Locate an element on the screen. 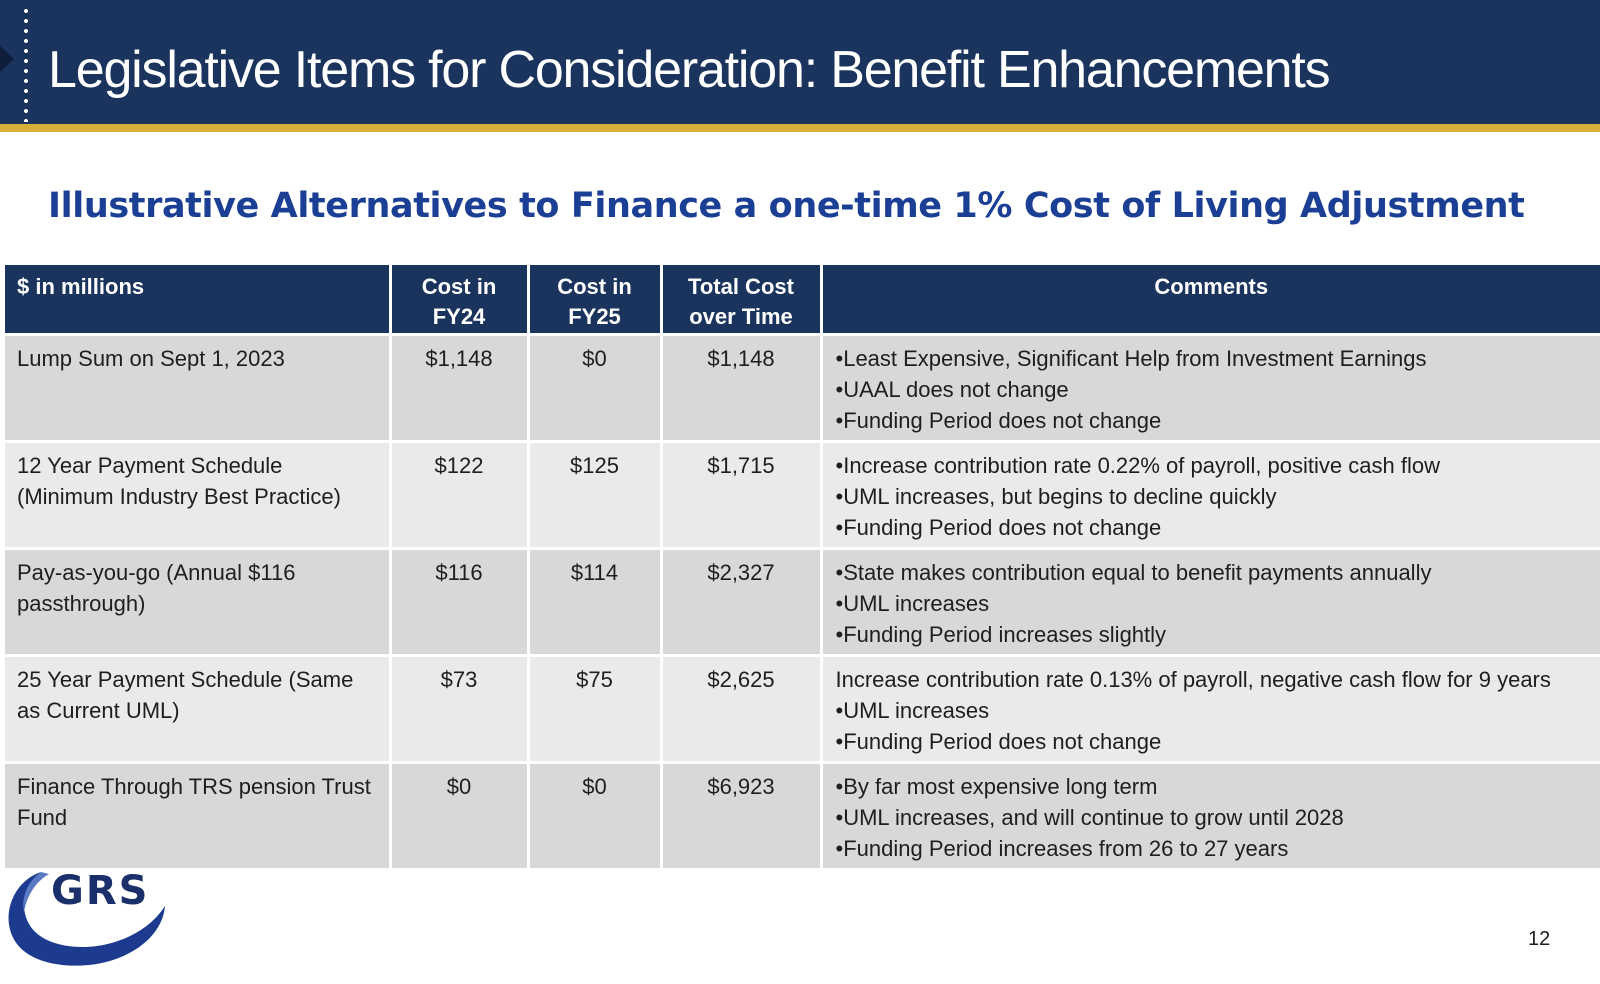 The image size is (1600, 984). cost-fy24-cell: $1,148 is located at coordinates (458, 388).